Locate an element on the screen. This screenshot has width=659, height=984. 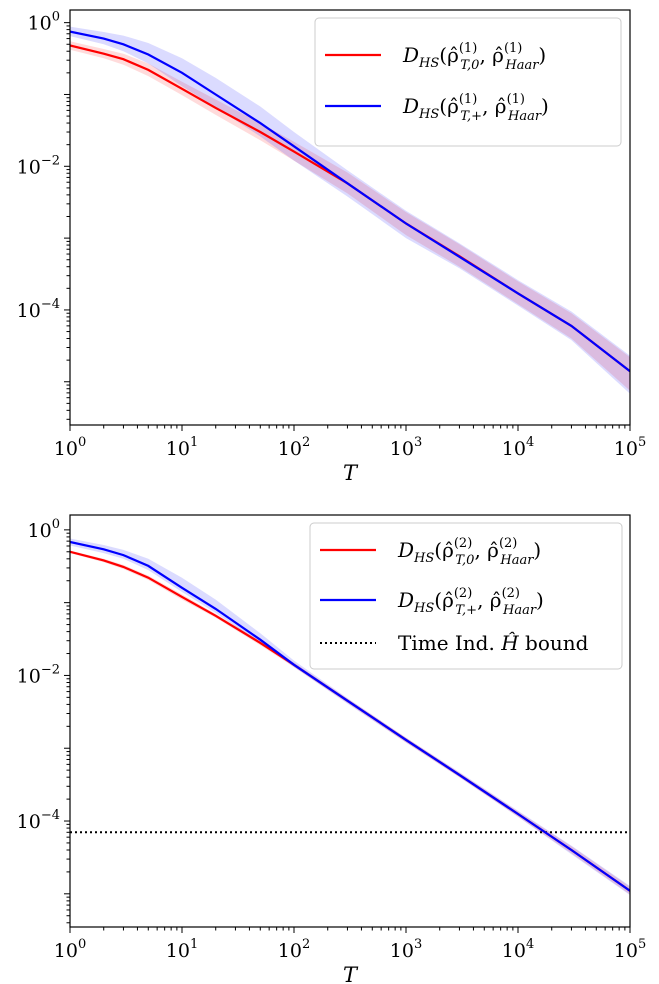
legend-bound-text2: bound is located at coordinates (554, 643).